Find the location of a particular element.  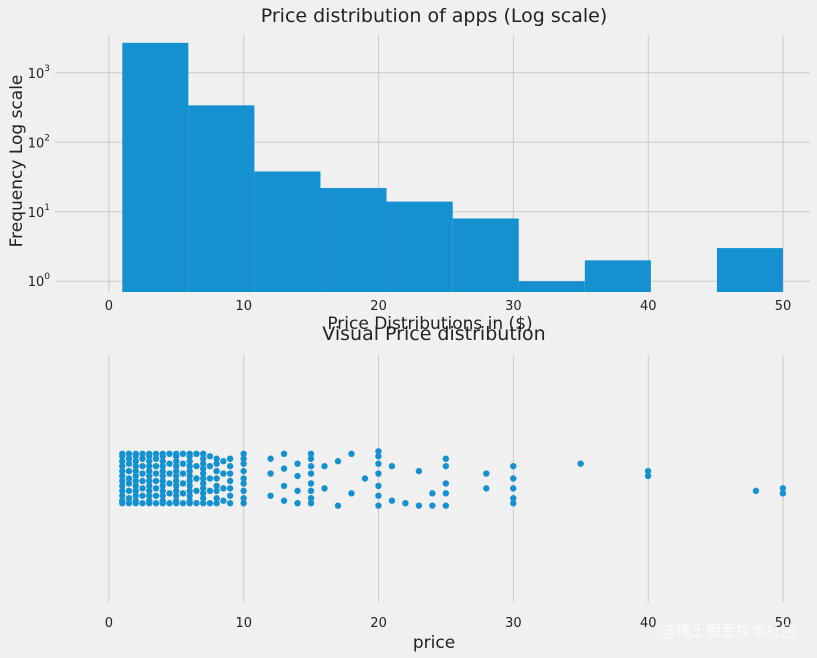

histogram-y-tick-label: 10³ is located at coordinates (39, 73).